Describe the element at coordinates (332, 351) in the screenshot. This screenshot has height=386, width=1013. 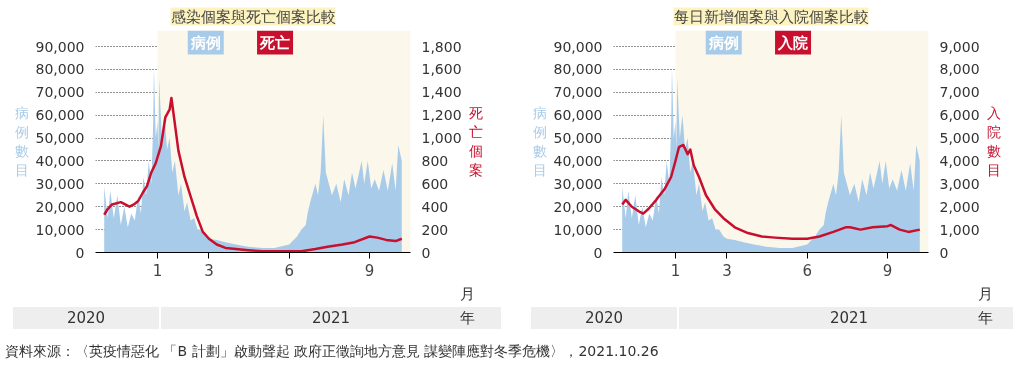
I see `source-note: 資料來源：〈英疫情惡化 「B 計劃」啟動聲起 政府正徵詢地方意見 謀變陣應對冬季危機〉，2021.10.26` at that location.